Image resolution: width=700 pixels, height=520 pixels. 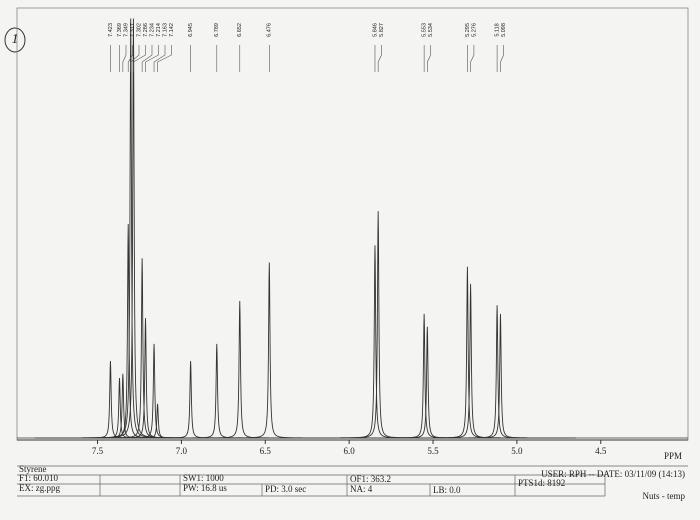 What do you see at coordinates (126, 30) in the screenshot?
I see `peak-label: 7.349` at bounding box center [126, 30].